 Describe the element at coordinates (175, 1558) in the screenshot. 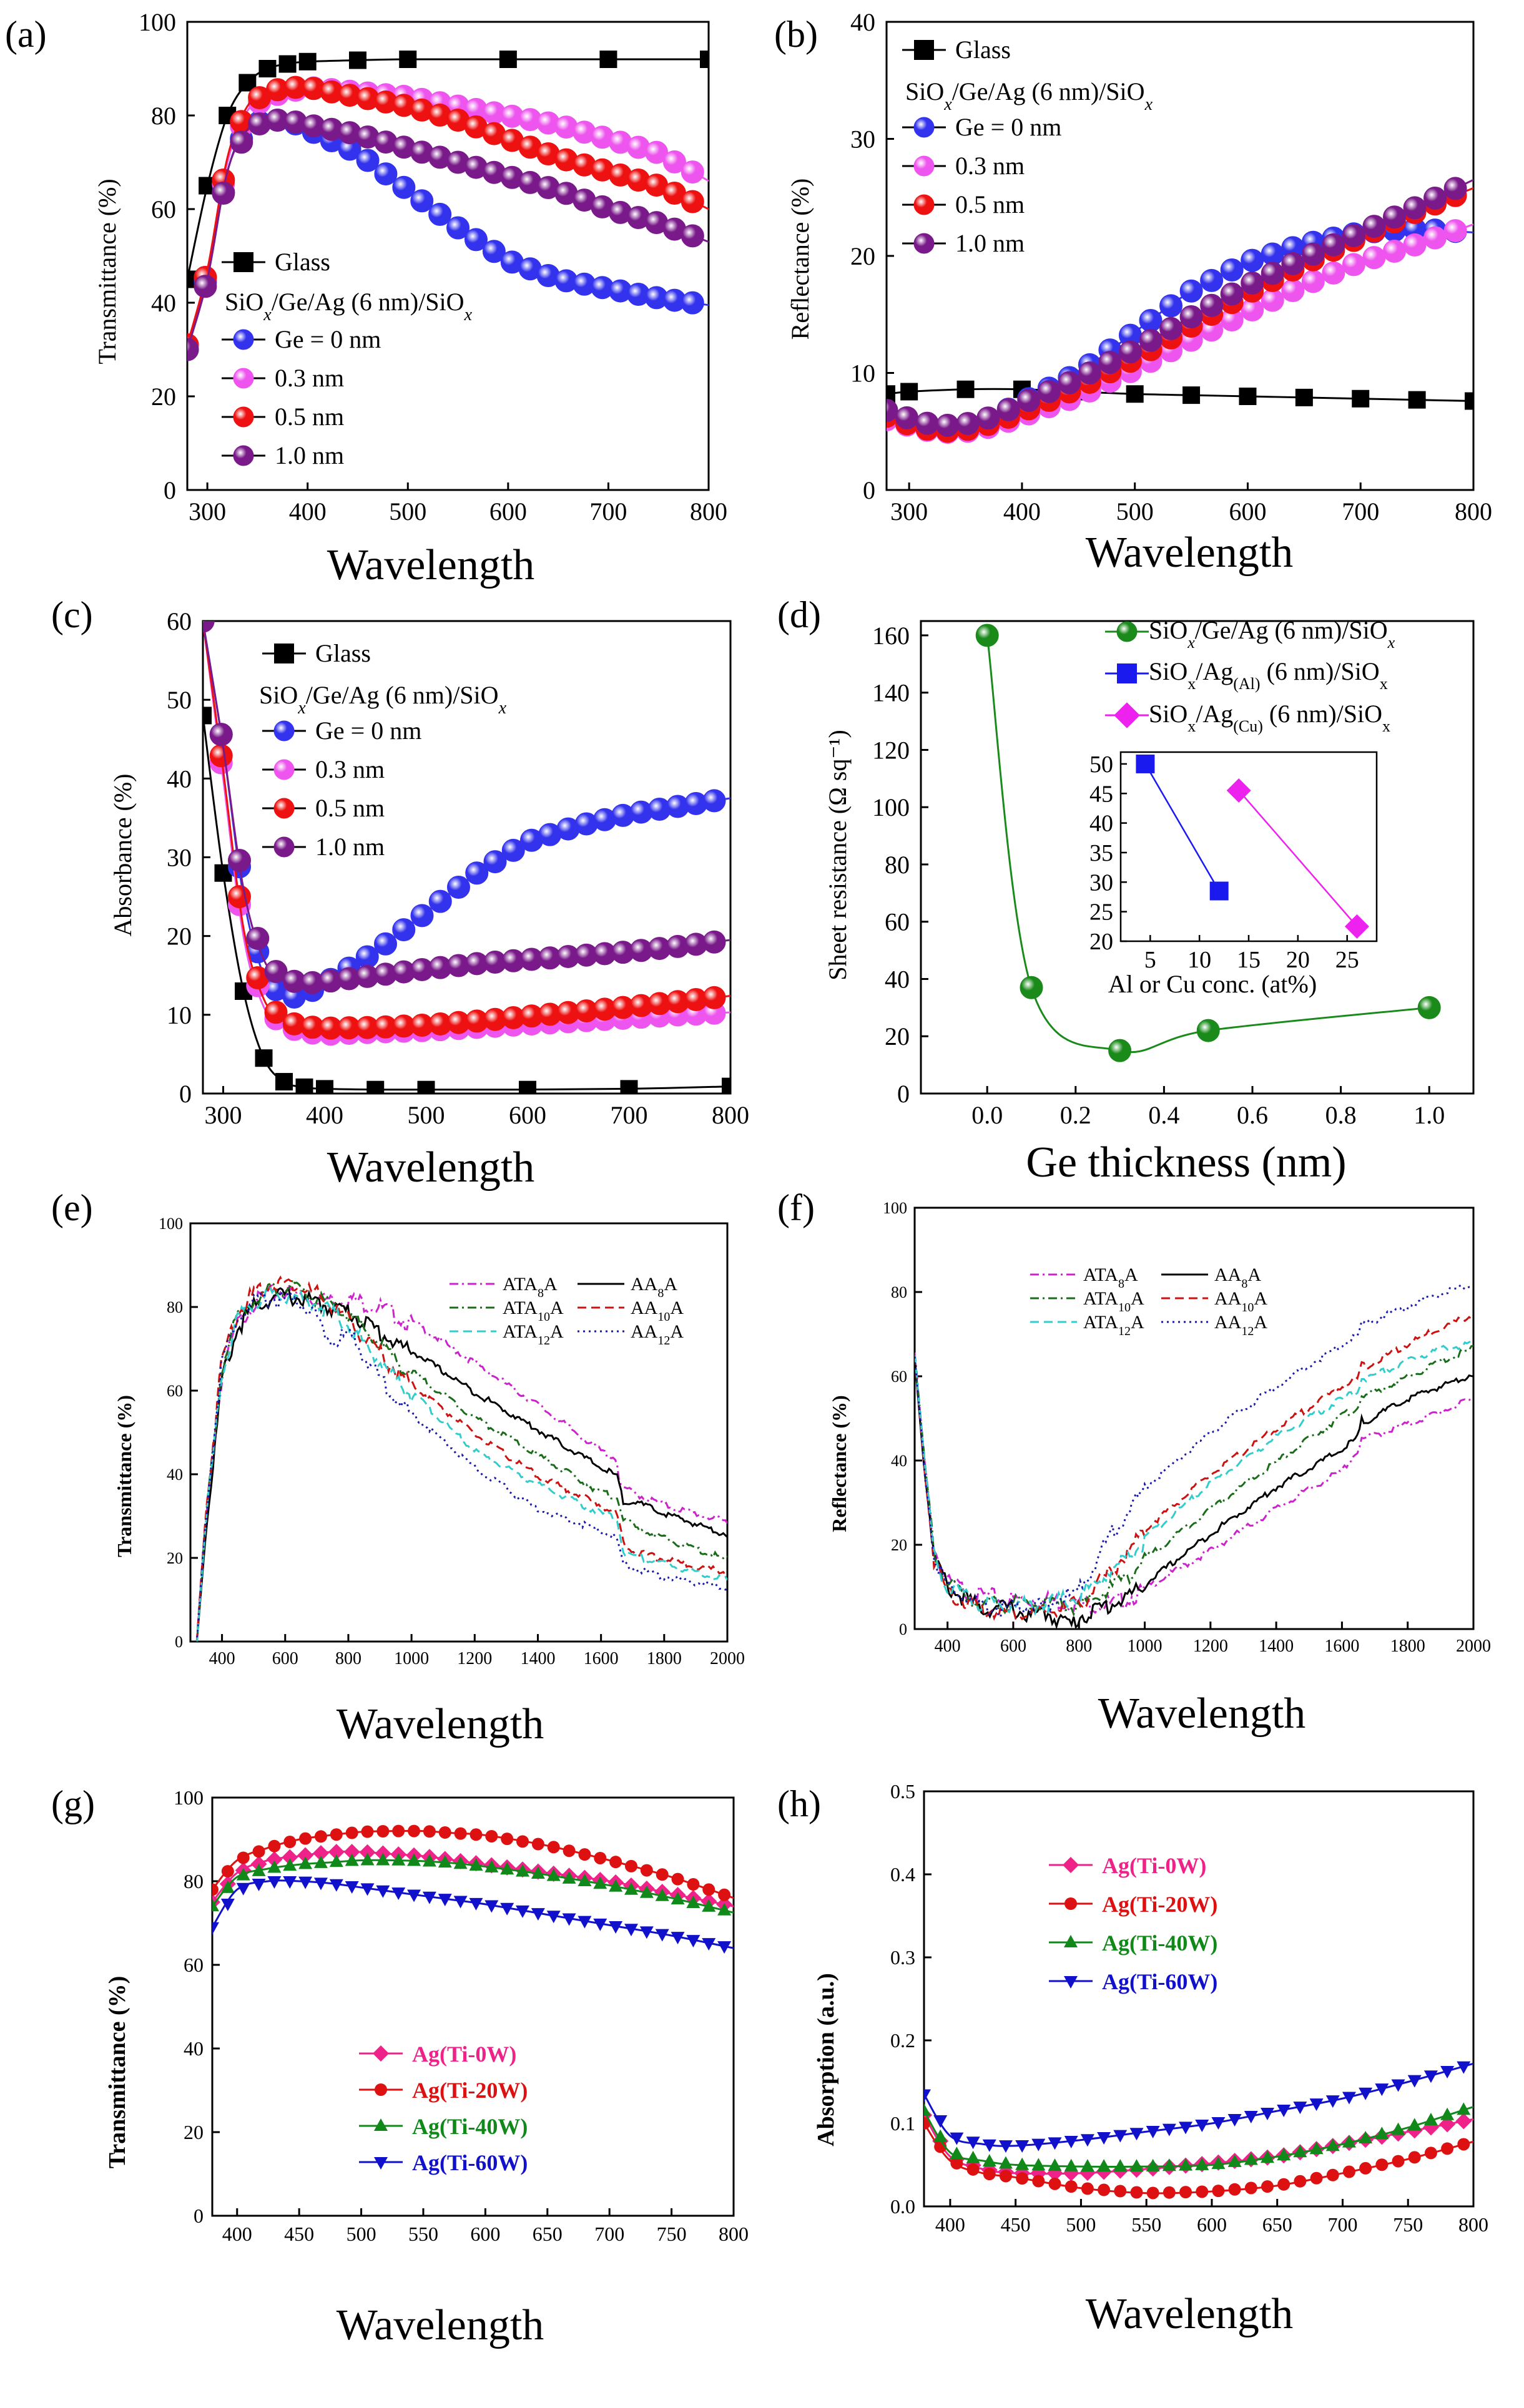

I see `y-tick-label-e-1: 20` at that location.